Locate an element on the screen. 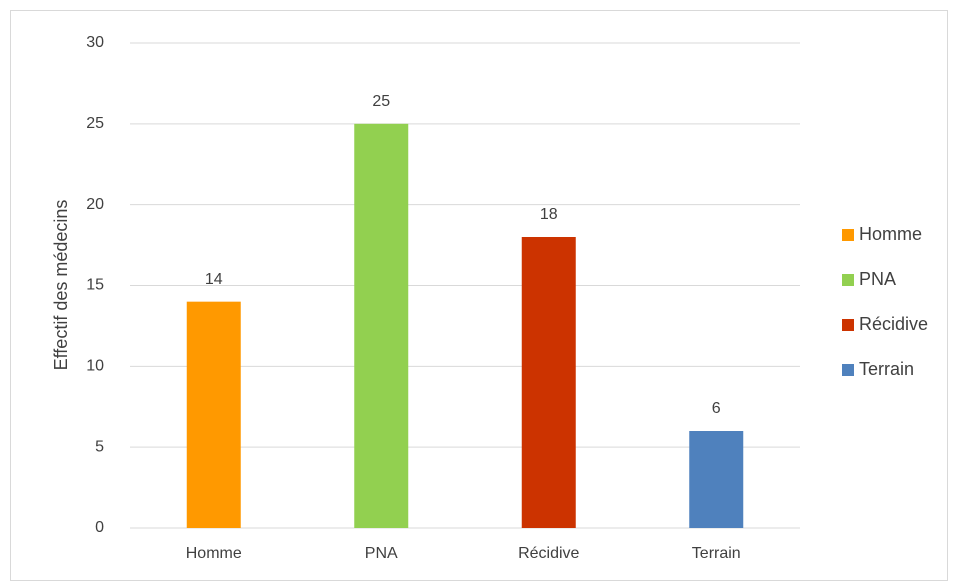 This screenshot has width=957, height=582. legend-label: PNA is located at coordinates (877, 279).